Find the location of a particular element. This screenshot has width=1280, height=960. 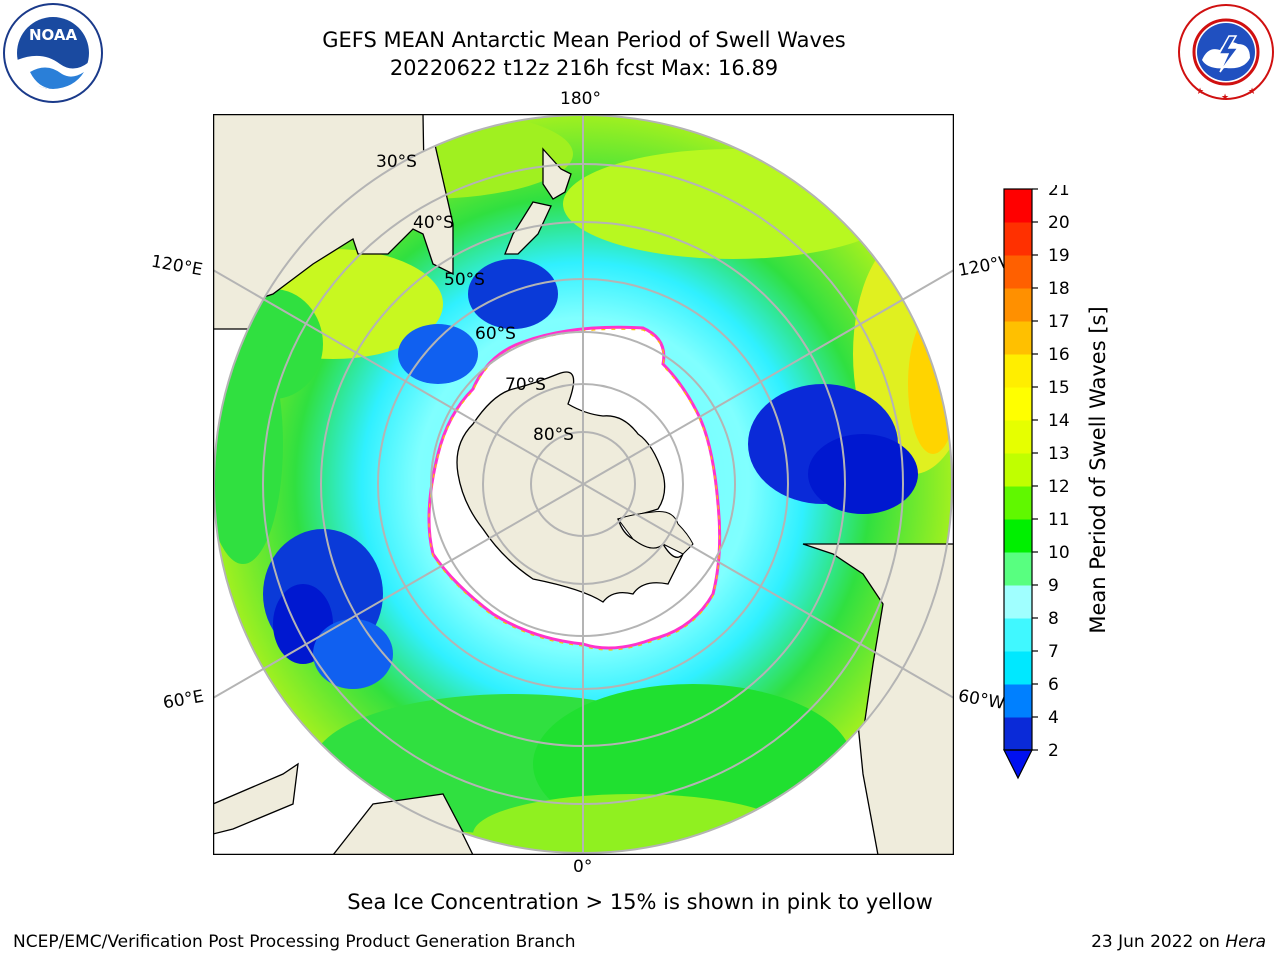

lat-label-50s: 50°S is located at coordinates (464, 280).